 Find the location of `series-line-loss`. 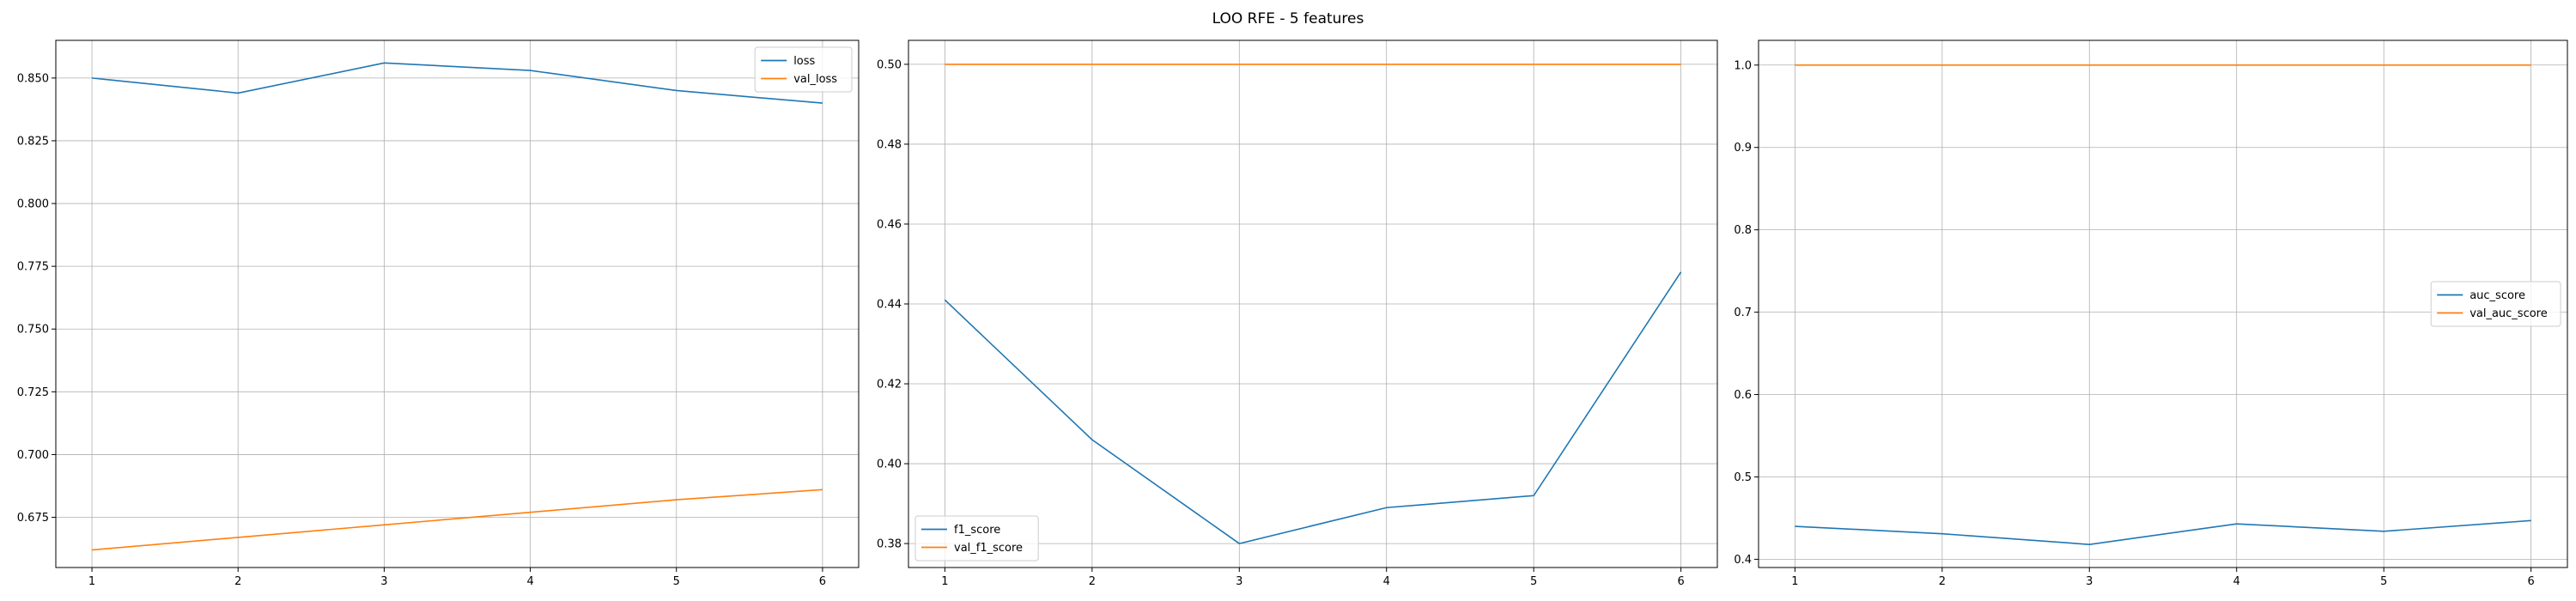

series-line-loss is located at coordinates (457, 83).